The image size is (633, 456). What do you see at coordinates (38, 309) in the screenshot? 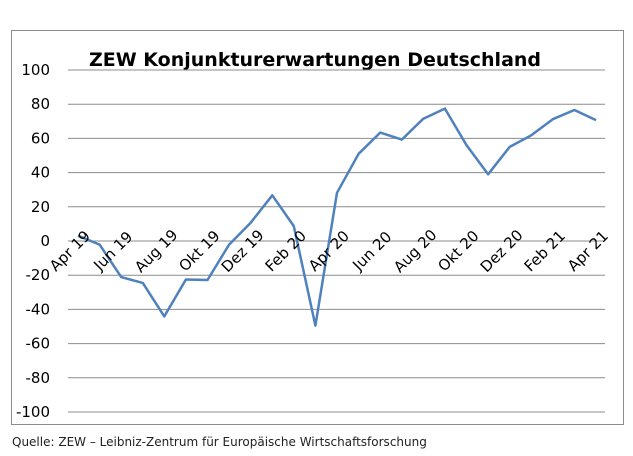
I see `y-tick-label: -40` at bounding box center [38, 309].